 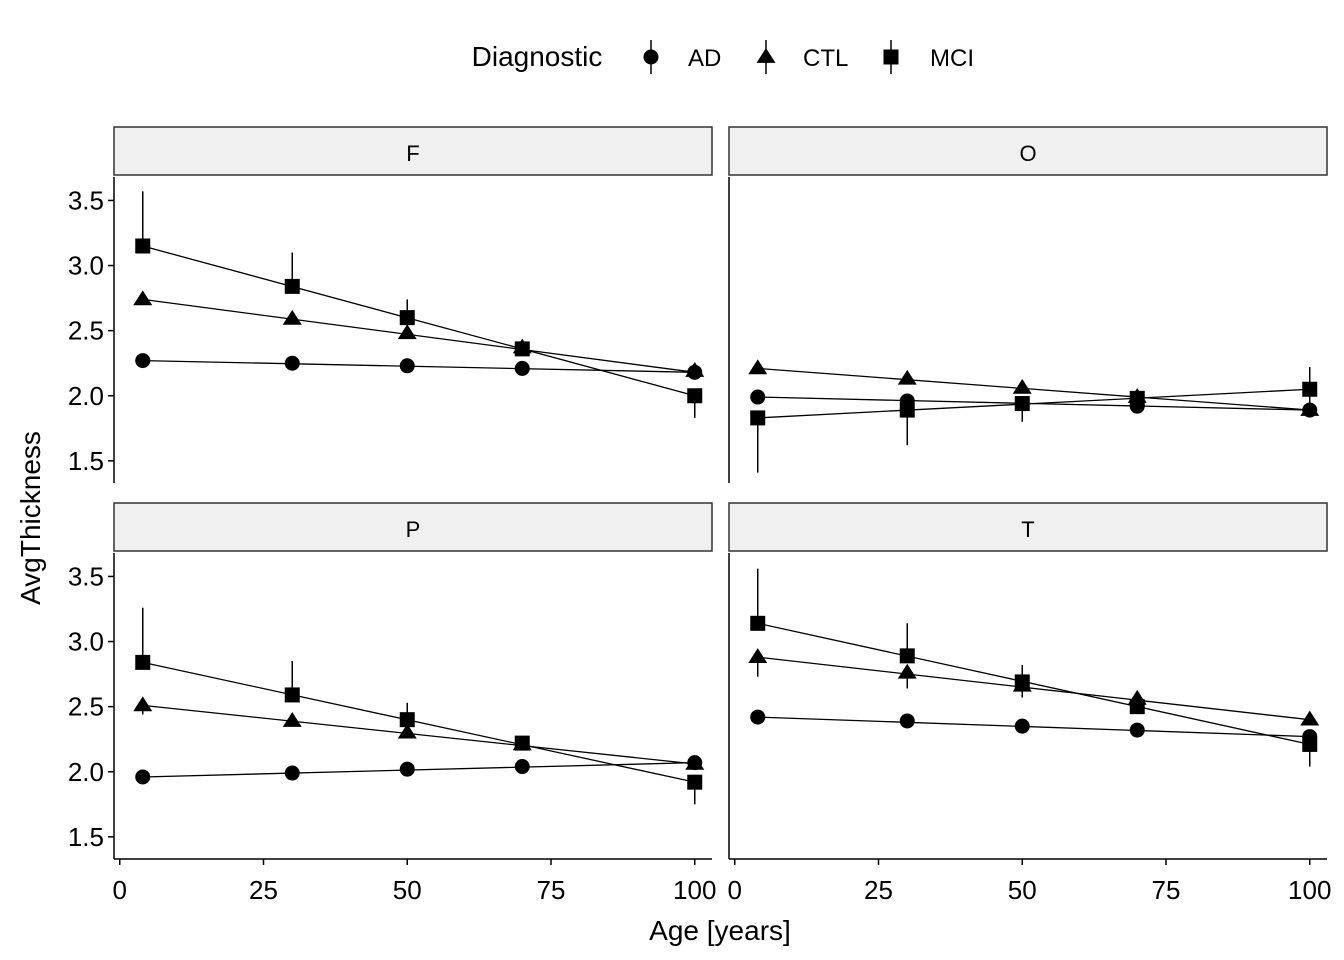 What do you see at coordinates (551, 890) in the screenshot?
I see `x-tick-label: 75` at bounding box center [551, 890].